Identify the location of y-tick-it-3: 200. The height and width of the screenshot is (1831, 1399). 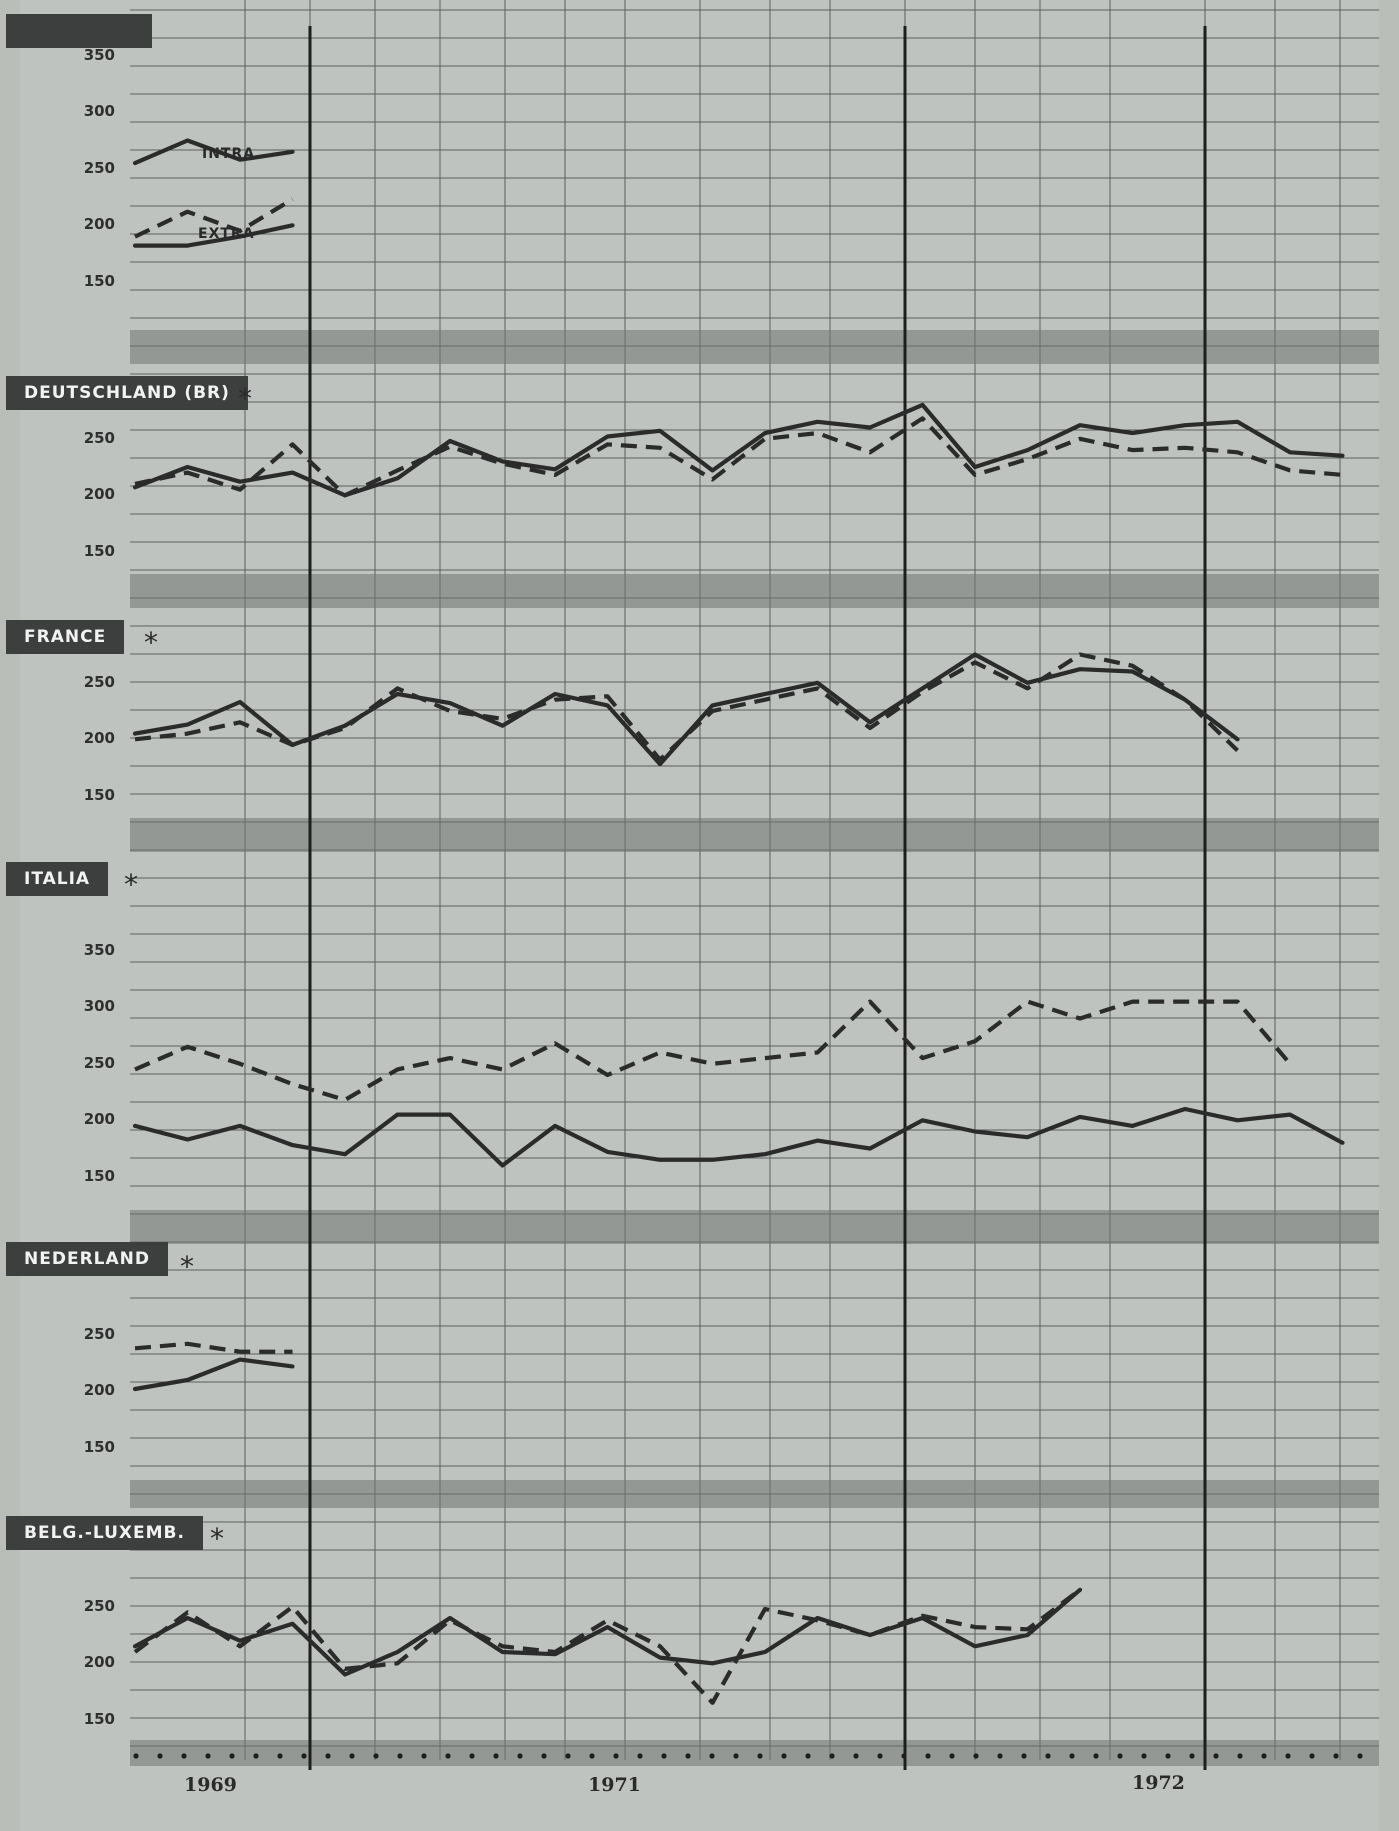
(99, 1119).